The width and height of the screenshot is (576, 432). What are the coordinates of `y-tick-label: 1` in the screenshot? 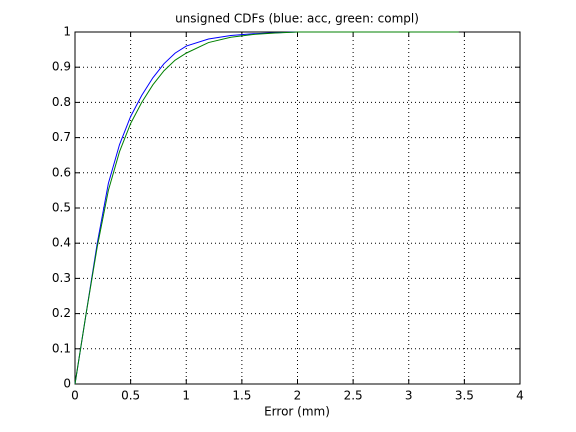 It's located at (67, 32).